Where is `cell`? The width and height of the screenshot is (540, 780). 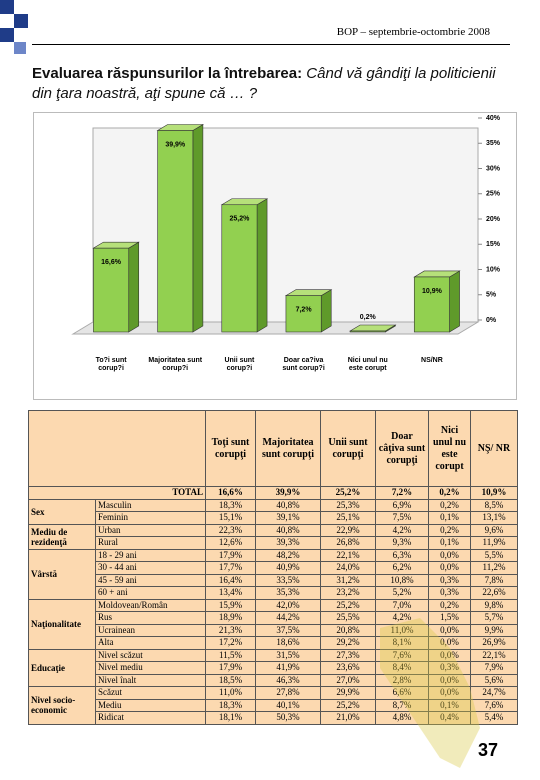 cell is located at coordinates (117, 448).